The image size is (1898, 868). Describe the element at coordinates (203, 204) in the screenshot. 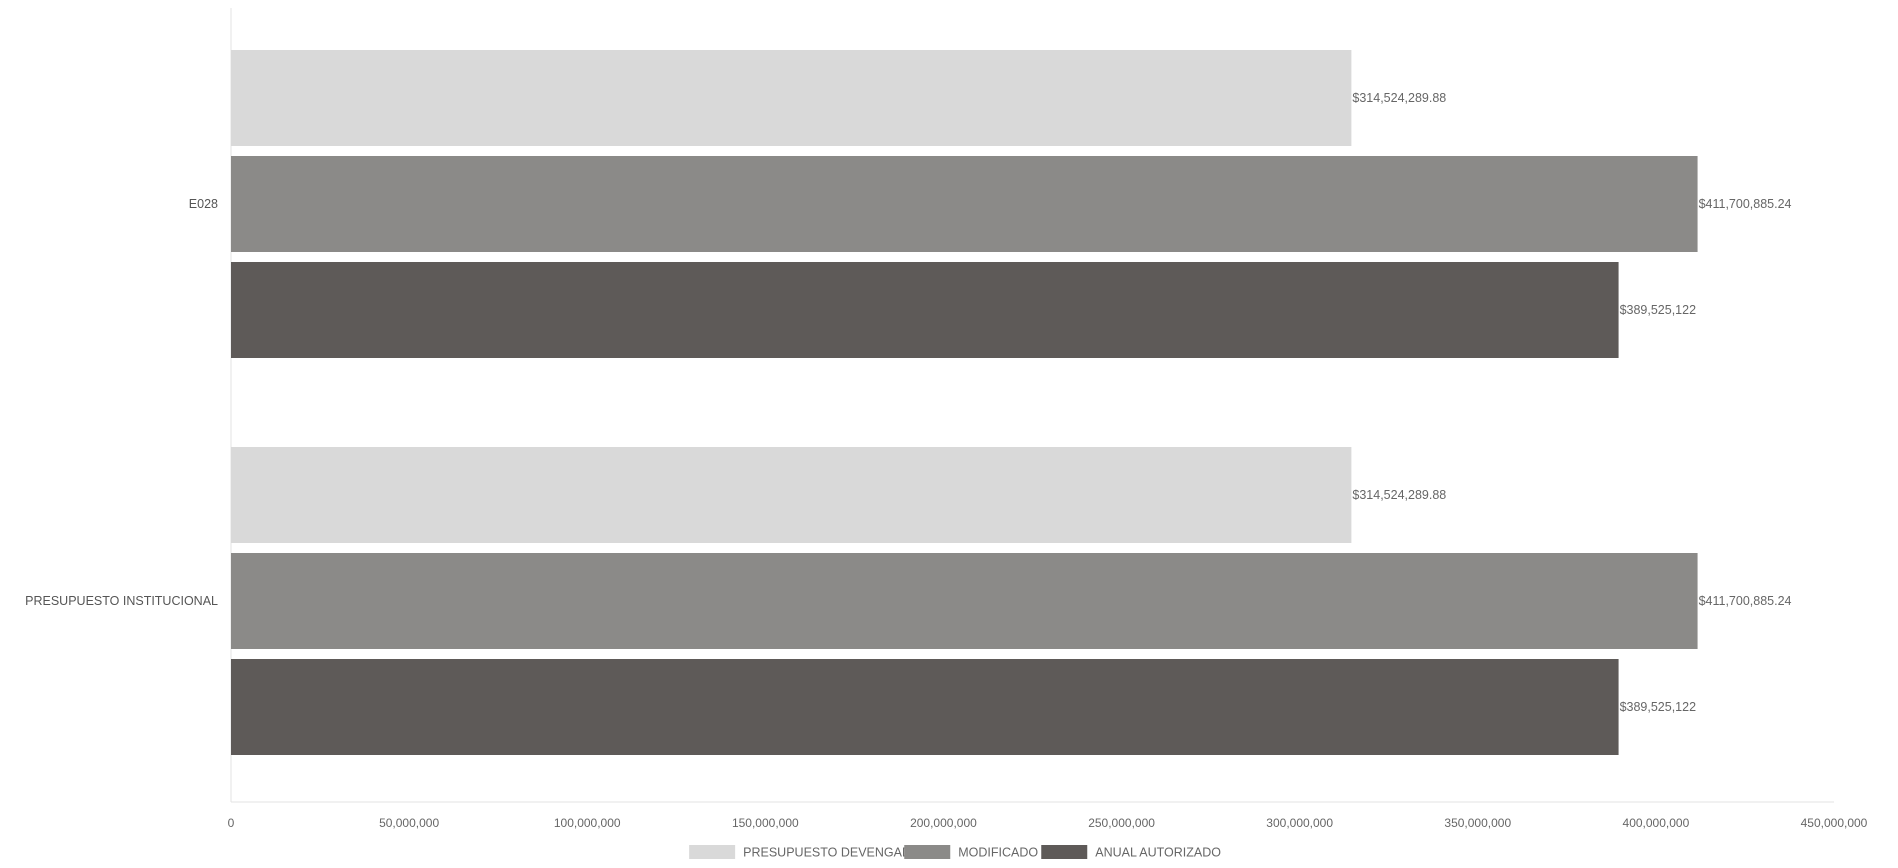

I see `category-label: E028` at that location.